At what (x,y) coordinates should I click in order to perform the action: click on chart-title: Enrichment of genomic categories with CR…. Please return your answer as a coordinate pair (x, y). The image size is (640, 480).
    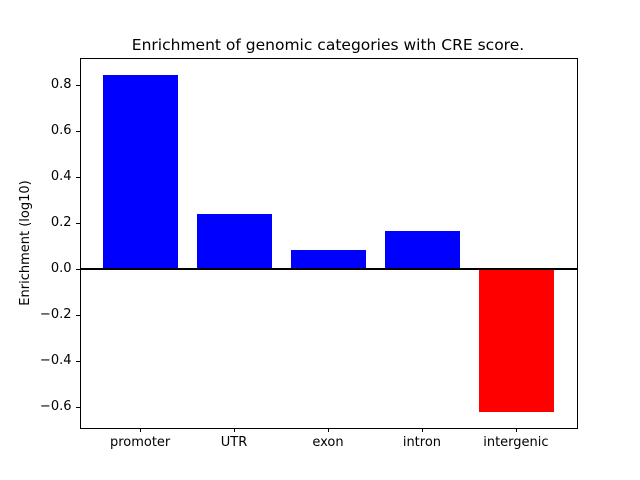
    Looking at the image, I should click on (328, 45).